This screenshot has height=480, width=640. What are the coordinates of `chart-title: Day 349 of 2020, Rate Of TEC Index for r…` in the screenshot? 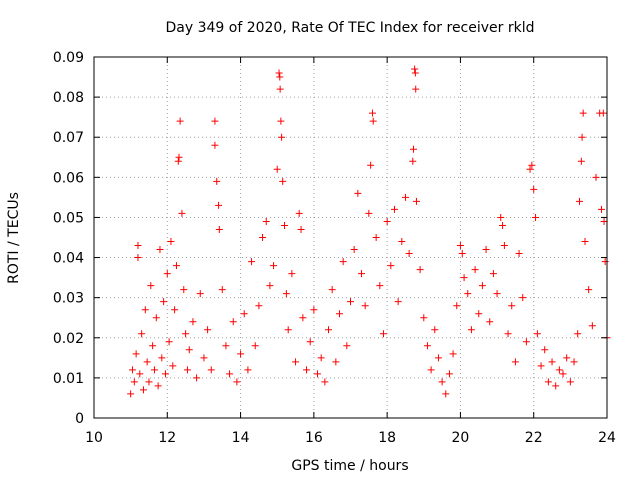 It's located at (349, 28).